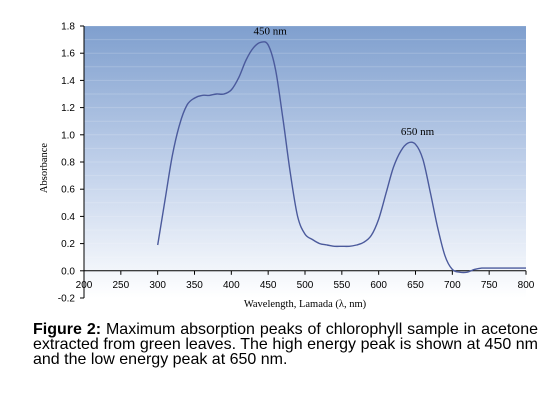 This screenshot has width=543, height=408. What do you see at coordinates (68, 217) in the screenshot?
I see `y-tick-label: 0.4` at bounding box center [68, 217].